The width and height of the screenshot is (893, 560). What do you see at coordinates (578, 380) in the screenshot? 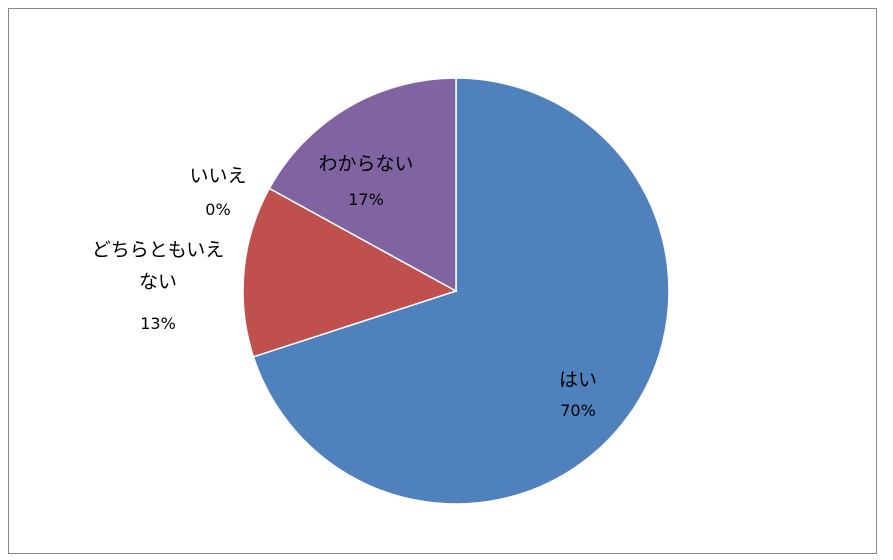
I see `label-hai-name: はい` at bounding box center [578, 380].